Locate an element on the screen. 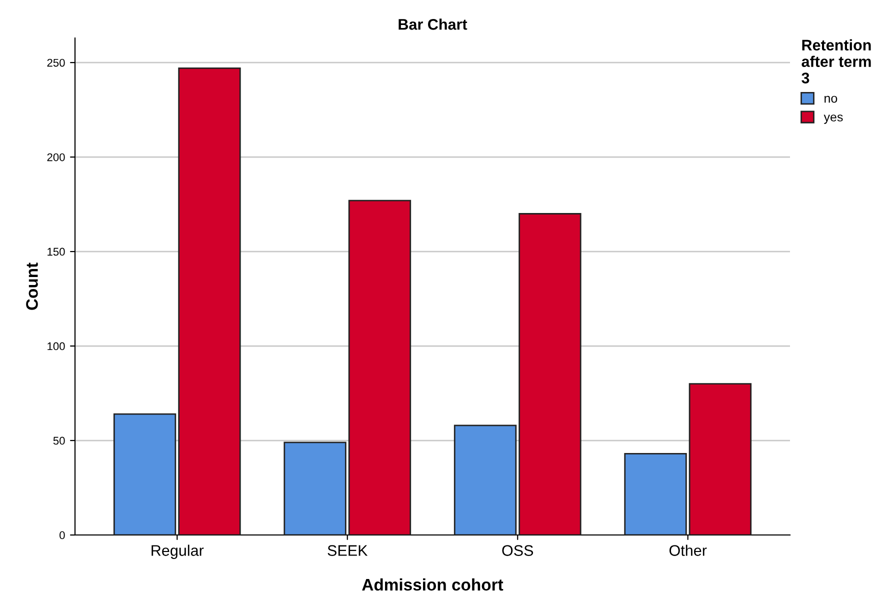 The image size is (893, 605). x-tick-label: OSS is located at coordinates (518, 550).